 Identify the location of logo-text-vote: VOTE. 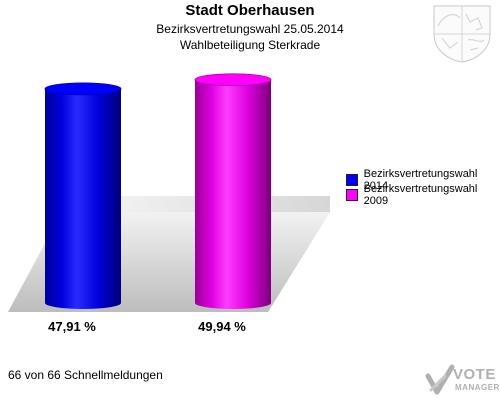
(474, 374).